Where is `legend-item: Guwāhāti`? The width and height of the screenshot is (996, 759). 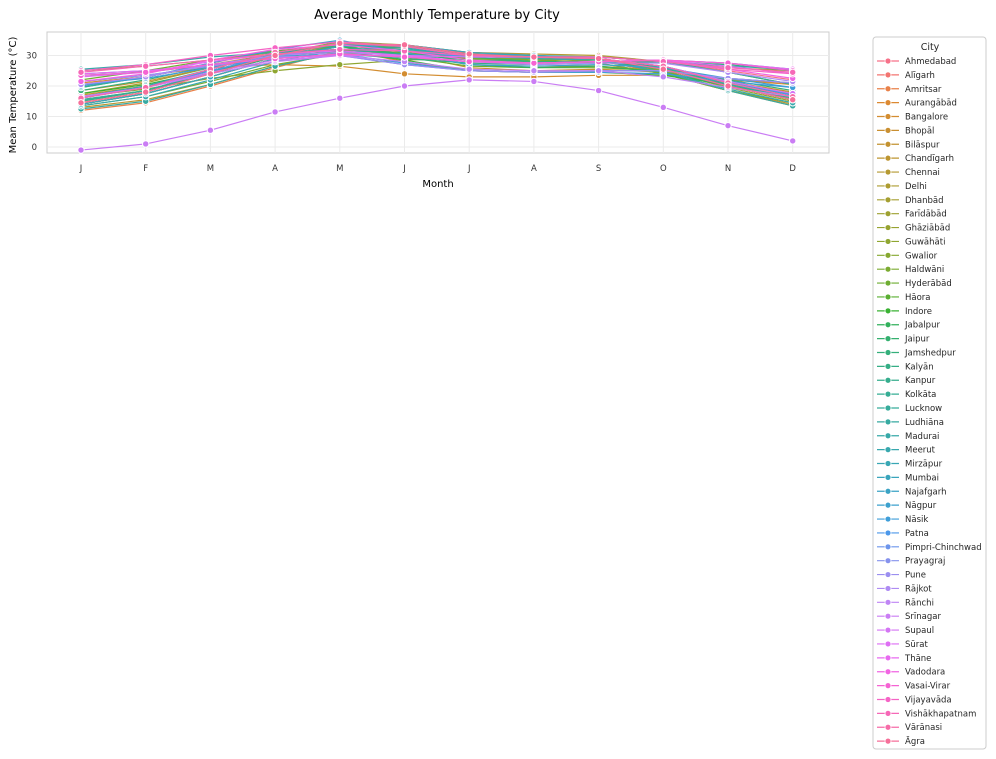
legend-item: Guwāhāti is located at coordinates (911, 242).